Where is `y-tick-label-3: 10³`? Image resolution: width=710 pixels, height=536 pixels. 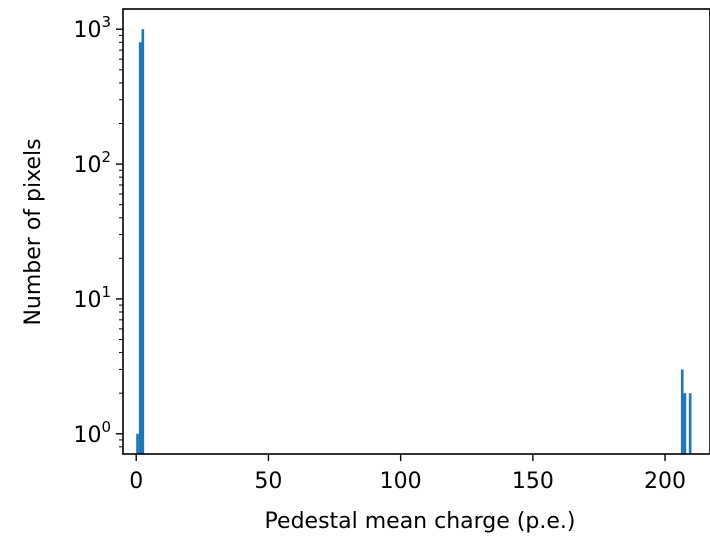
y-tick-label-3: 10³ is located at coordinates (92, 28).